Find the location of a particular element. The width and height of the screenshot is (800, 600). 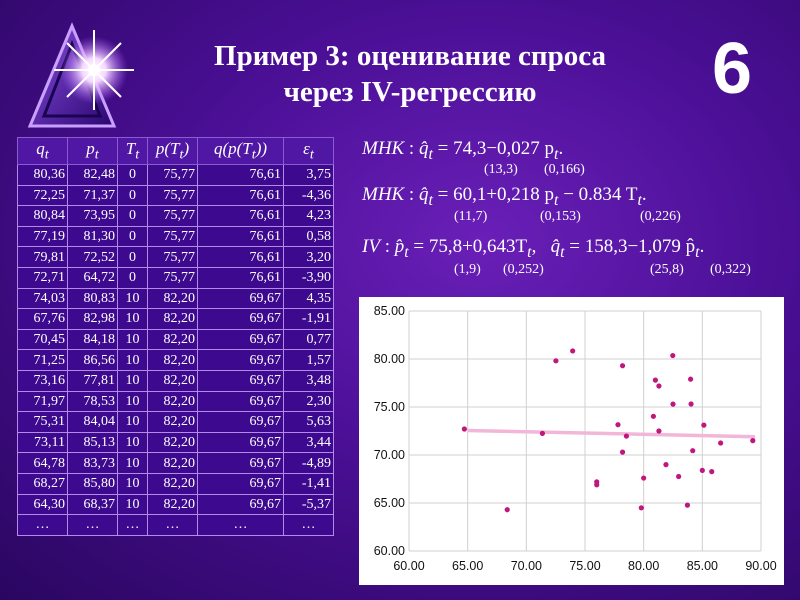

table-row: 71,97 78,53 10 82,20 69,67 2,30 is located at coordinates (175, 401).